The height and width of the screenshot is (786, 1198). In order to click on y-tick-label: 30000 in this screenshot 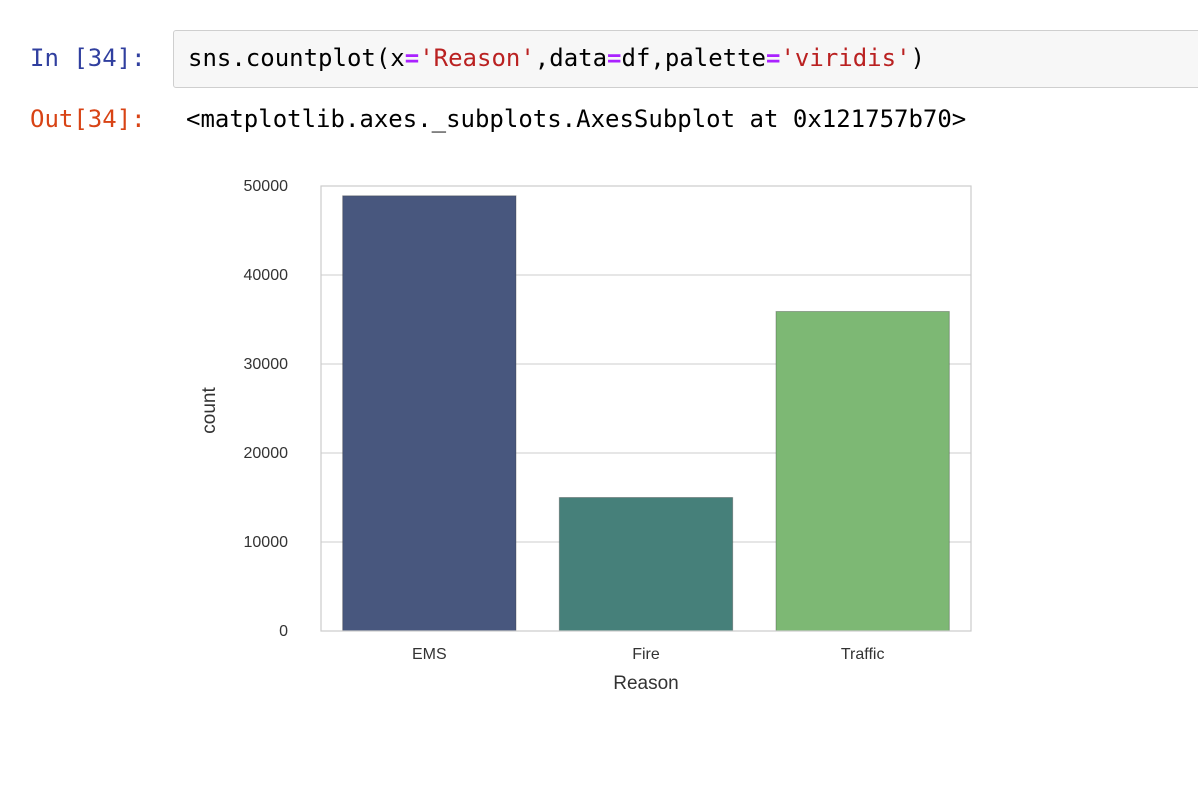, I will do `click(266, 364)`.